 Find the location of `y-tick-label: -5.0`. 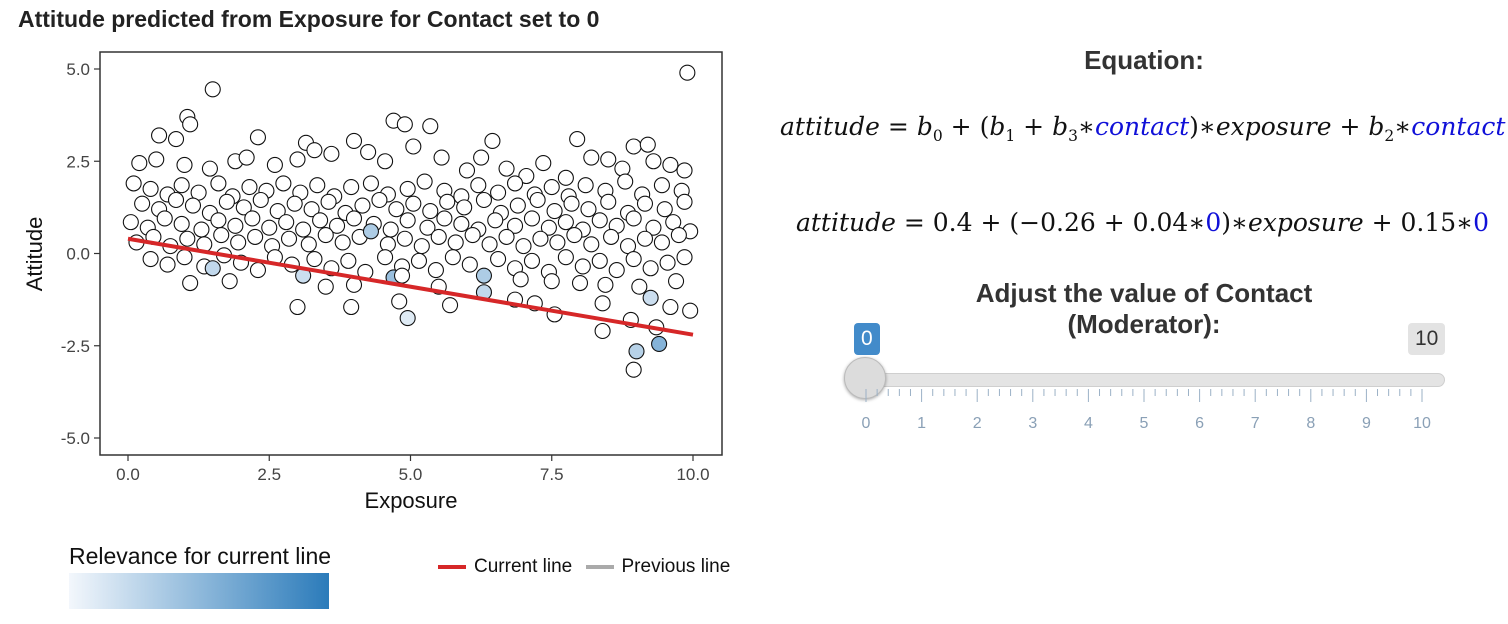

y-tick-label: -5.0 is located at coordinates (75, 438).